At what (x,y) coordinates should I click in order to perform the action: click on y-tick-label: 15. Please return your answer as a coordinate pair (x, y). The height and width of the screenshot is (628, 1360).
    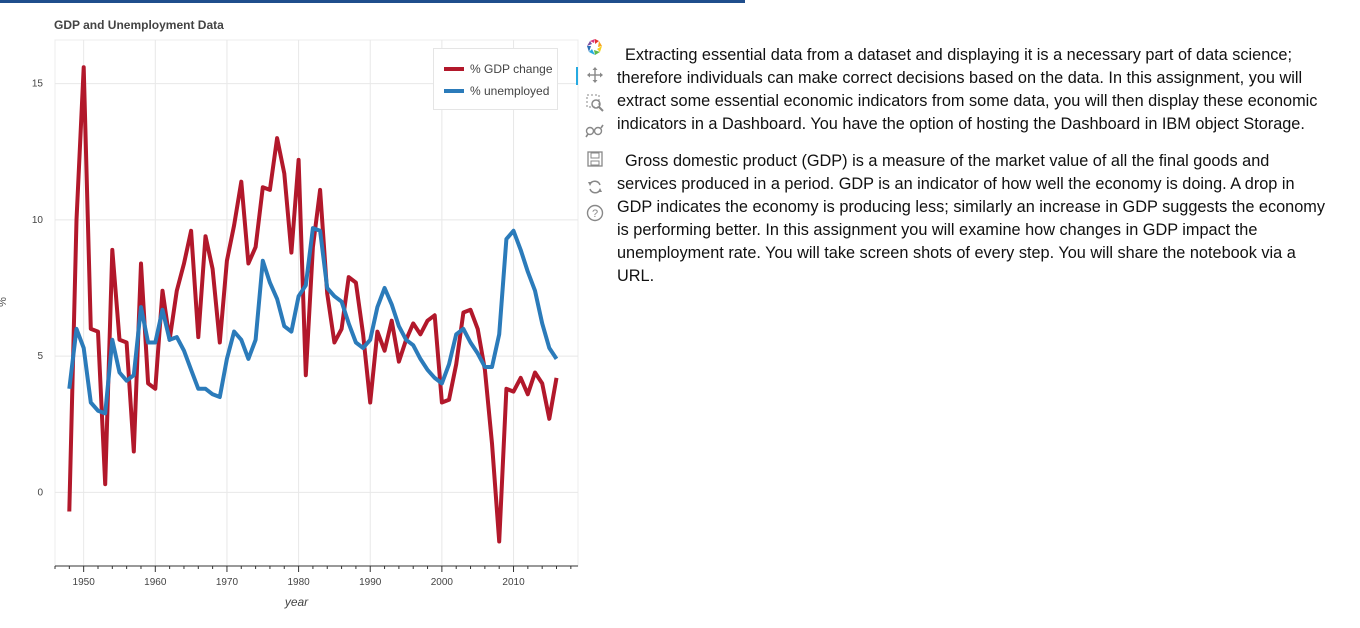
    Looking at the image, I should click on (38, 84).